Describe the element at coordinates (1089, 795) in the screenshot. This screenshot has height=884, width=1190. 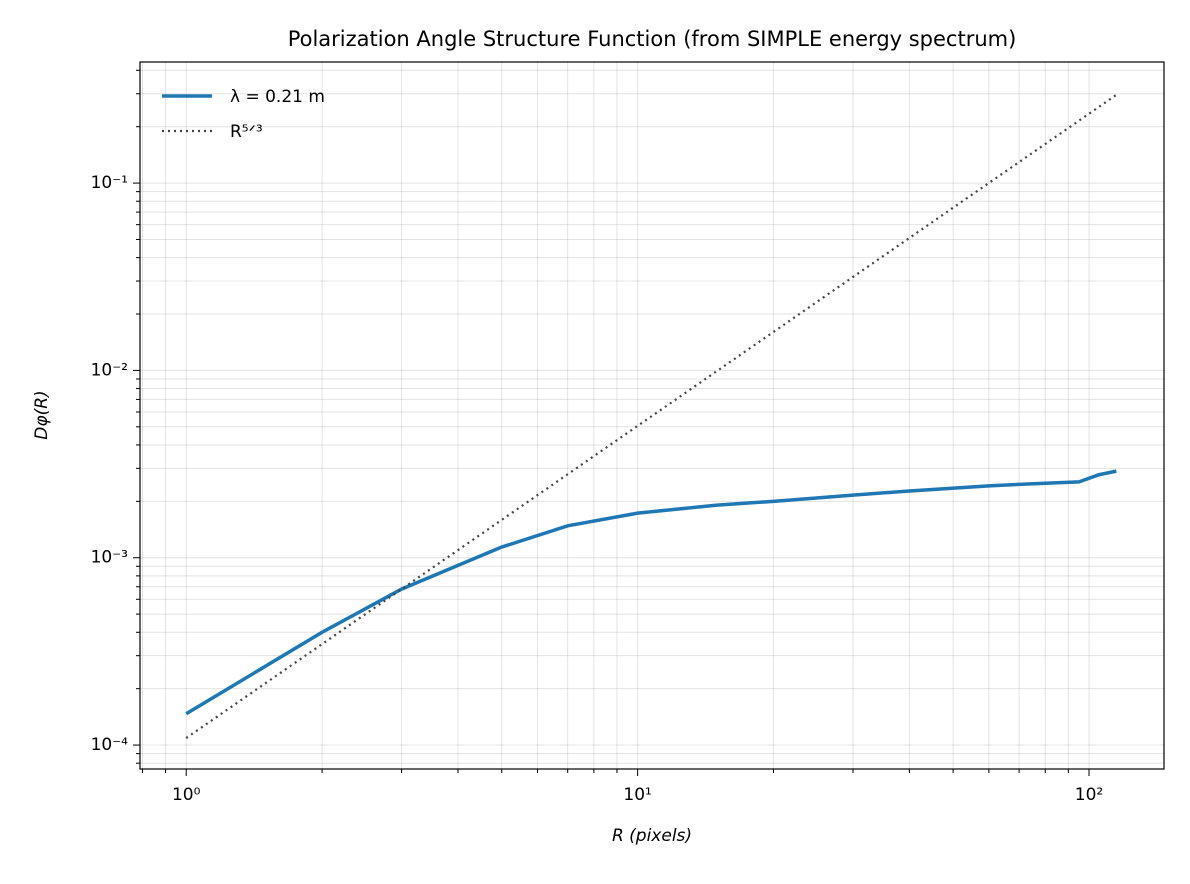
I see `x-tick-label: 10²` at that location.